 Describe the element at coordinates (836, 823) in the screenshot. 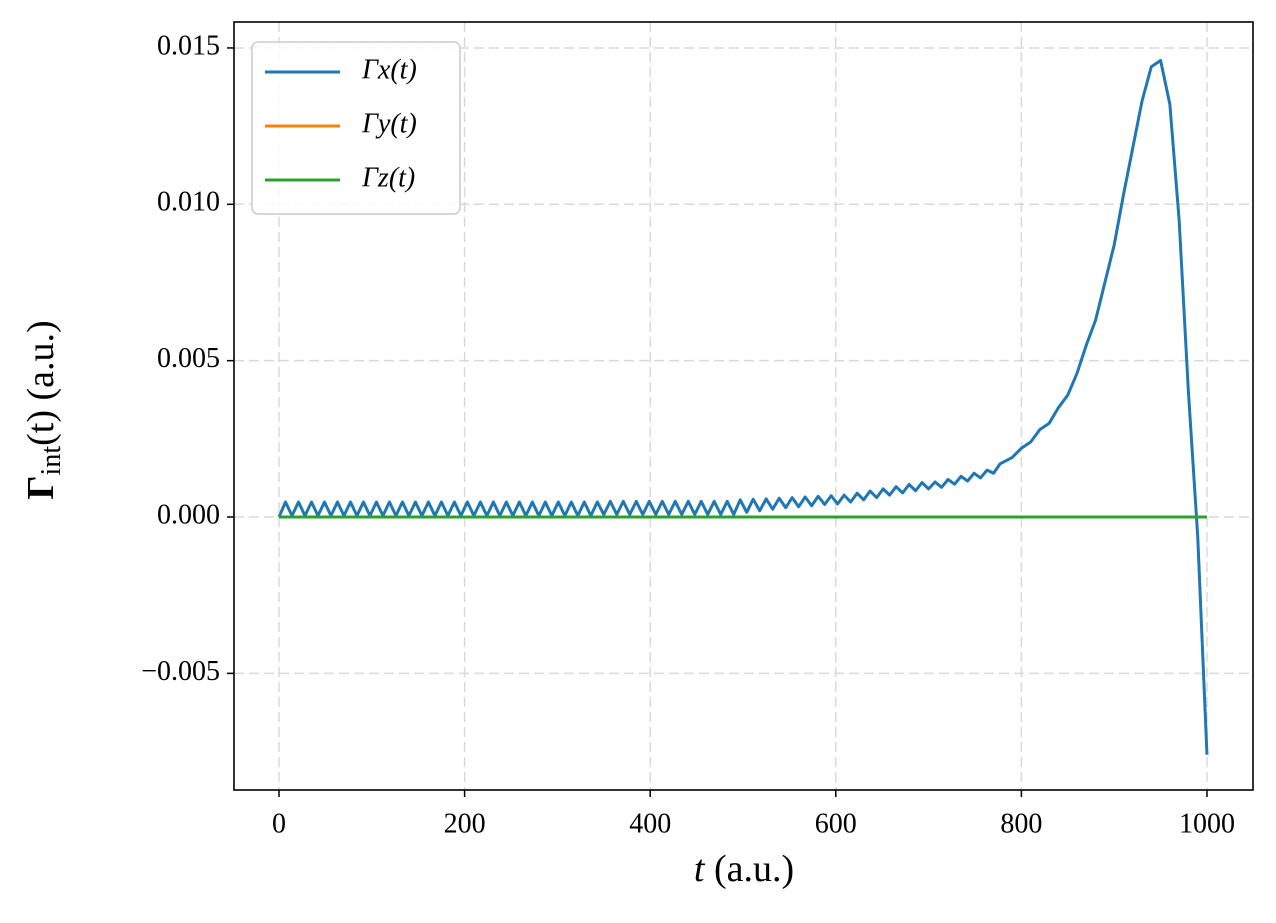

I see `x-tick-label: 600` at that location.